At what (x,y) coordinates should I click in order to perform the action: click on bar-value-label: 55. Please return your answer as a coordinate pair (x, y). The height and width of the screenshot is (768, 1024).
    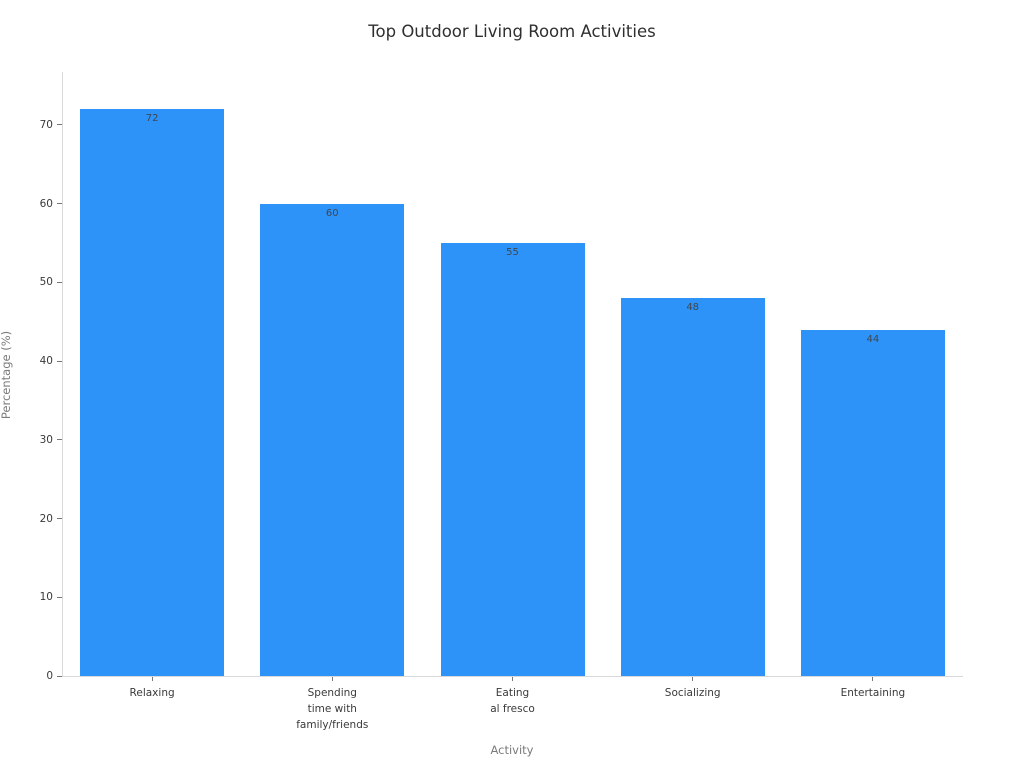
    Looking at the image, I should click on (512, 252).